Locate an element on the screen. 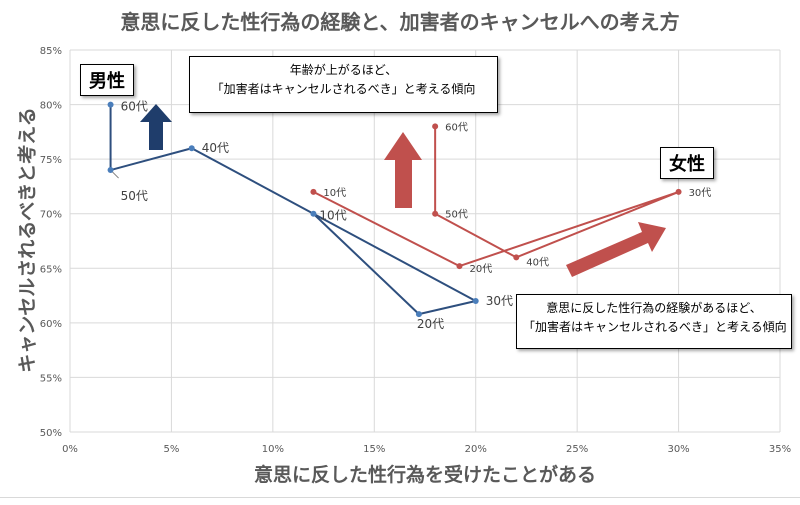  y-tick-label: 75% is located at coordinates (51, 160).